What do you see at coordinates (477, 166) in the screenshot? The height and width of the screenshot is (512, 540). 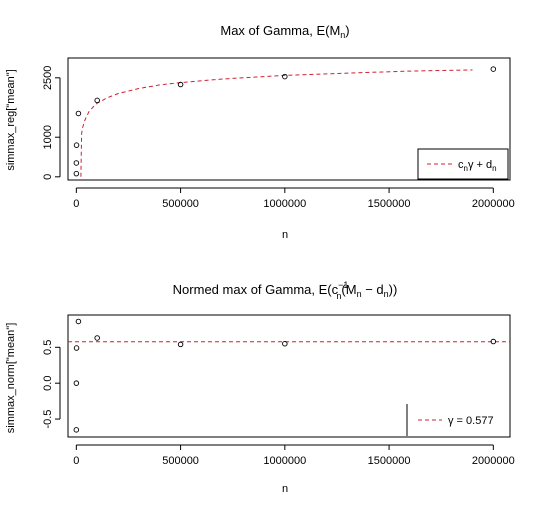 I see `plot-top-legend-label: cnγ + dn` at bounding box center [477, 166].